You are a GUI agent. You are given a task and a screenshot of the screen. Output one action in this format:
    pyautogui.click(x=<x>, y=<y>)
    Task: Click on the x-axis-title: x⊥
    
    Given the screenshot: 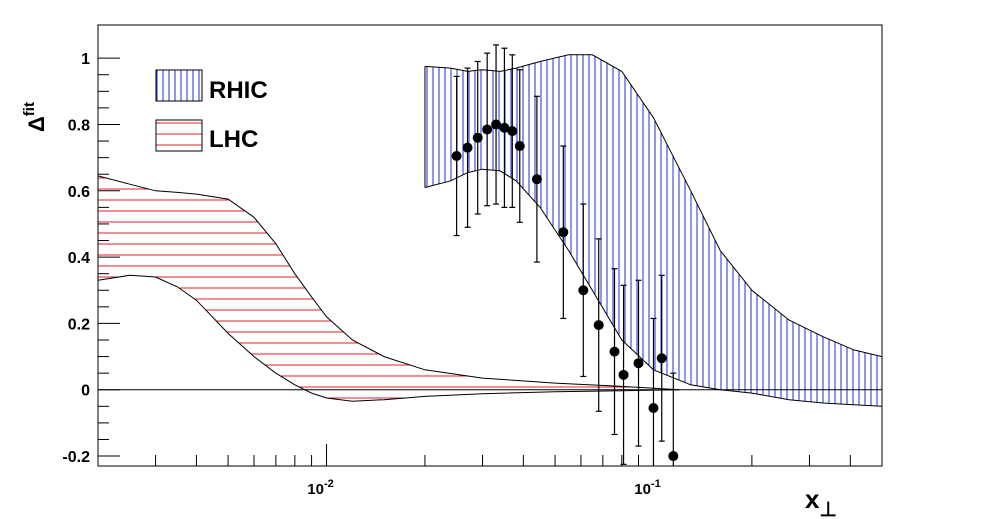 What is the action you would take?
    pyautogui.click(x=821, y=501)
    